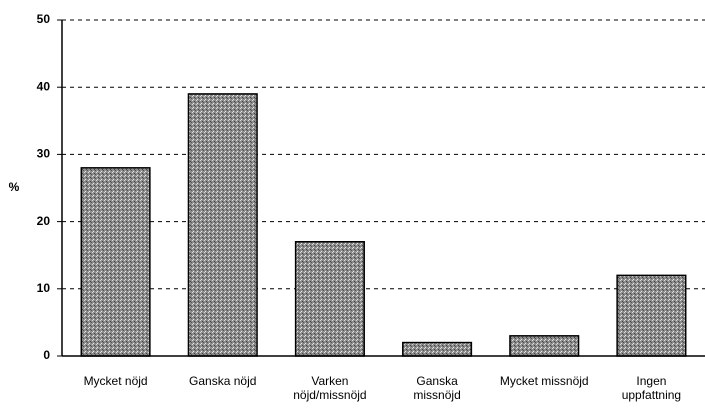 The height and width of the screenshot is (412, 705). Describe the element at coordinates (44, 221) in the screenshot. I see `y-tick-label: 20` at that location.